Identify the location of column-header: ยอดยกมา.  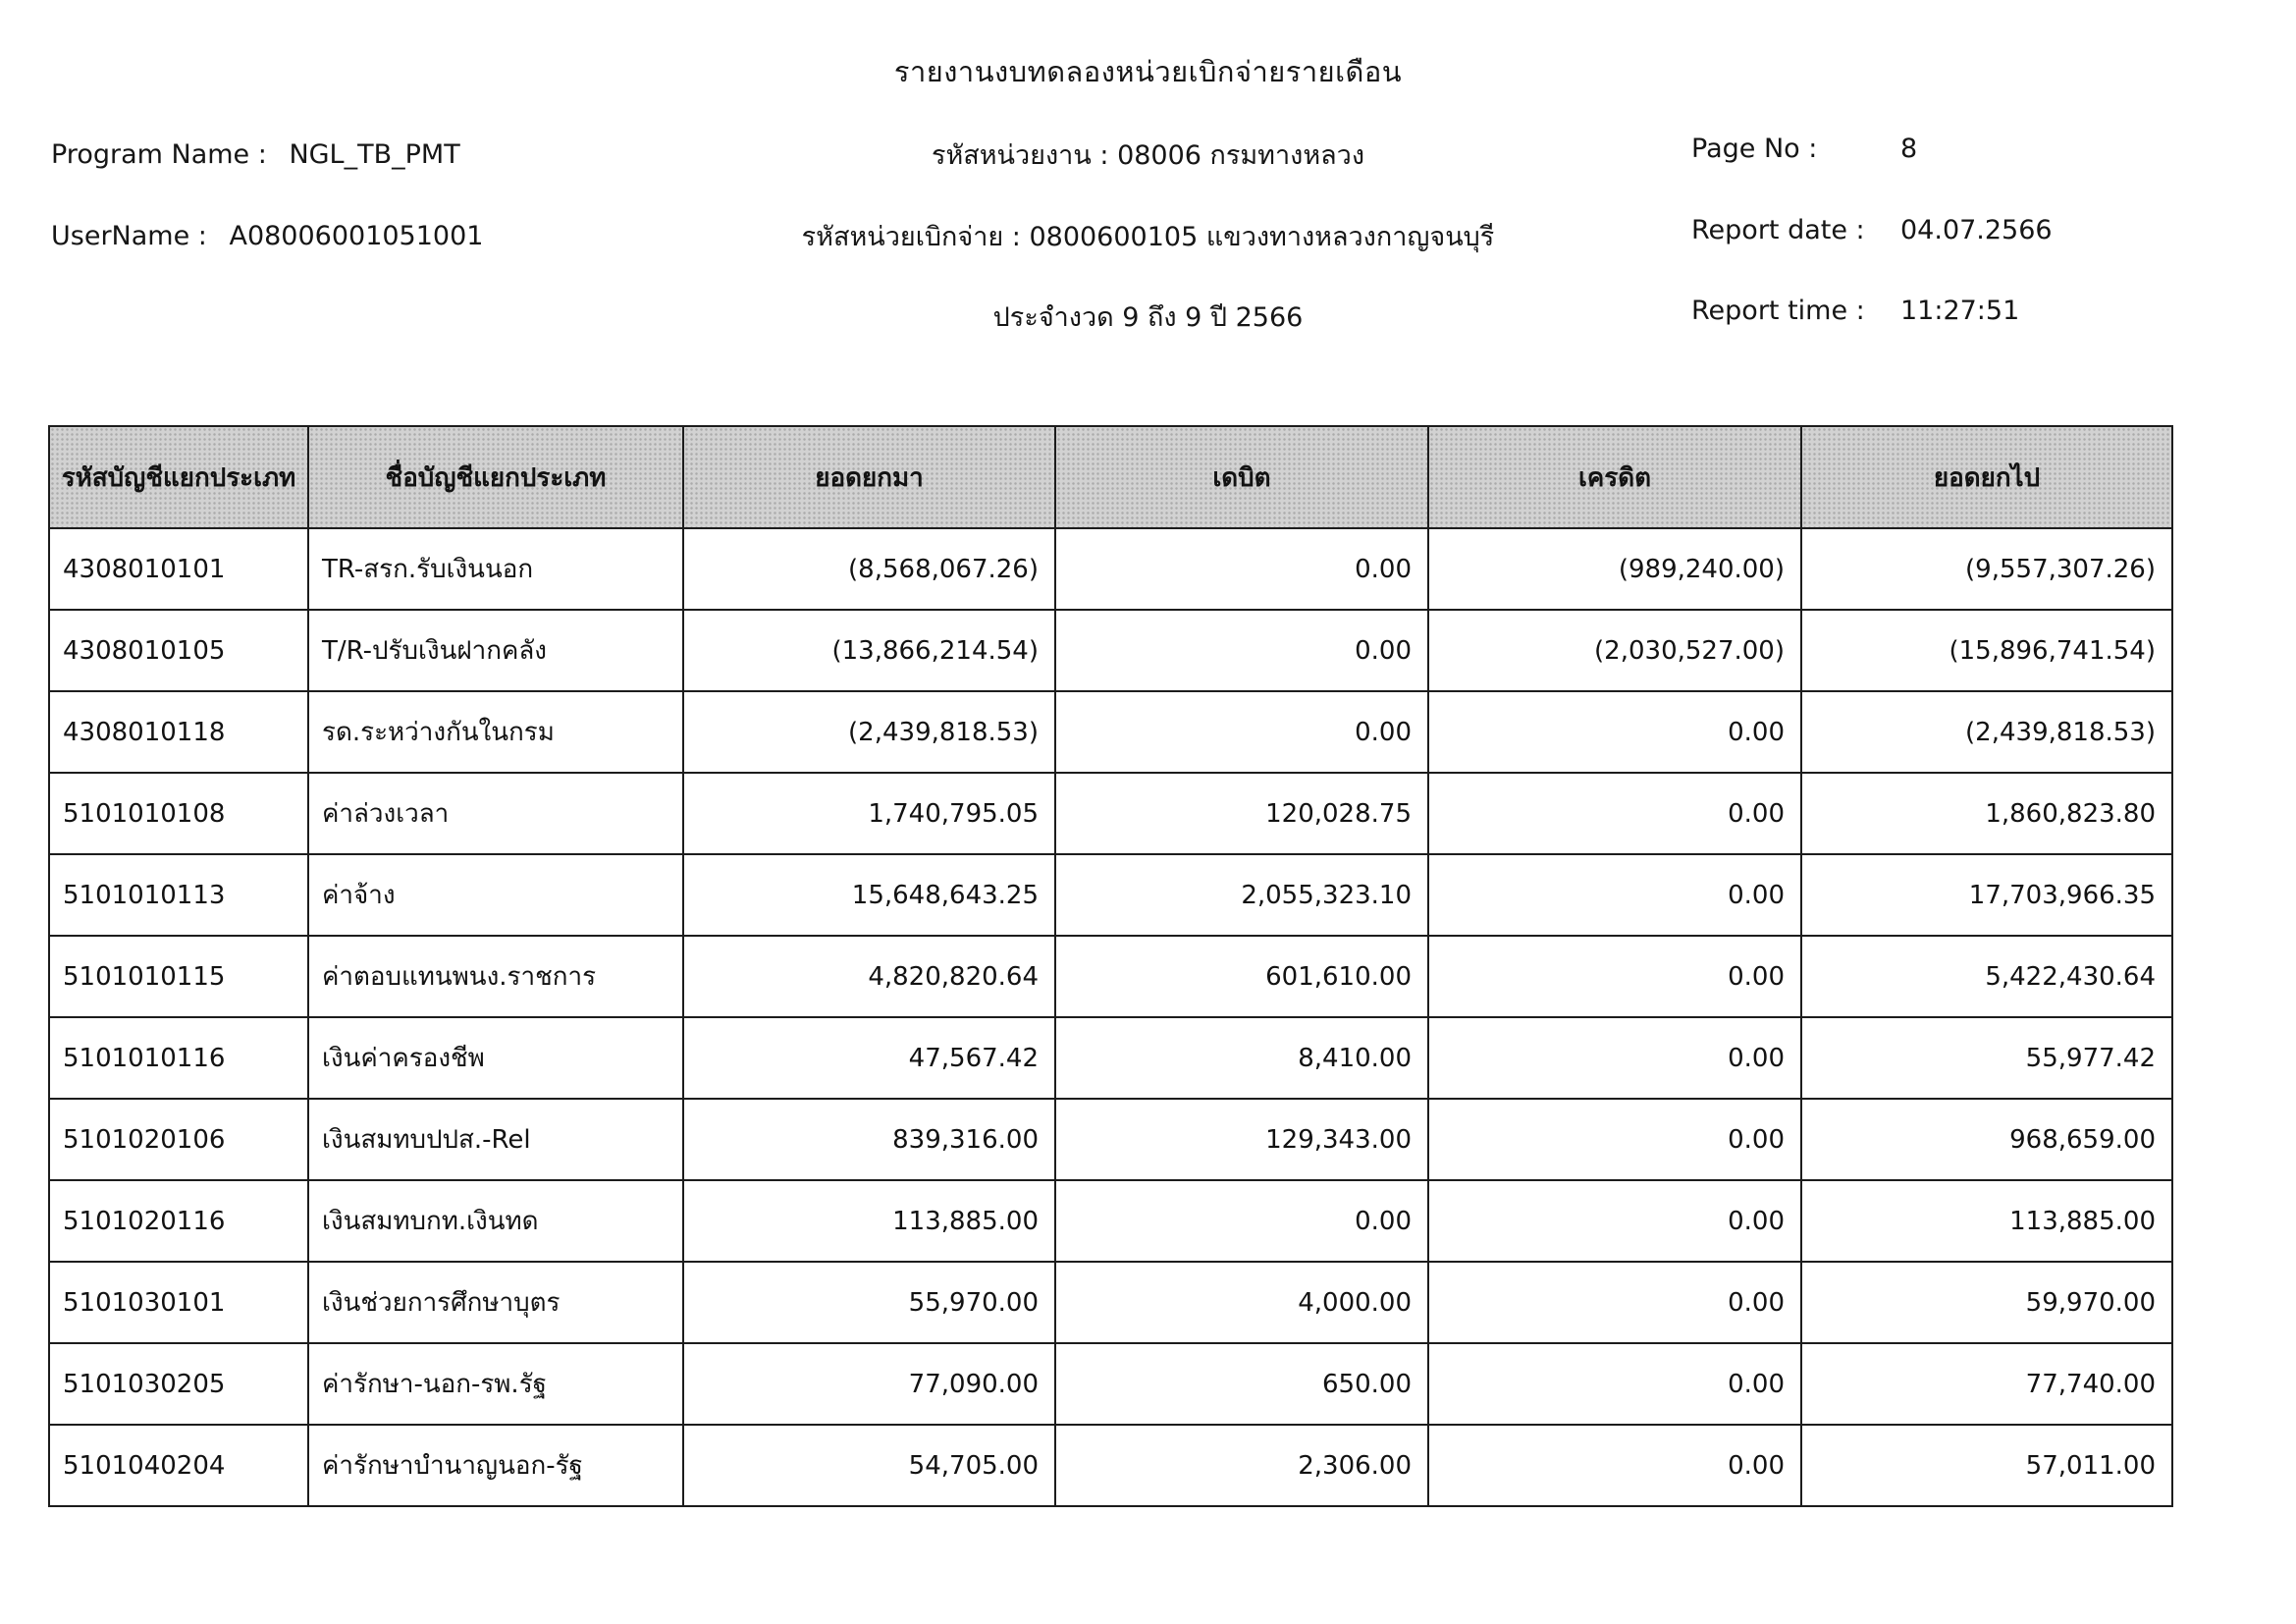
(869, 477).